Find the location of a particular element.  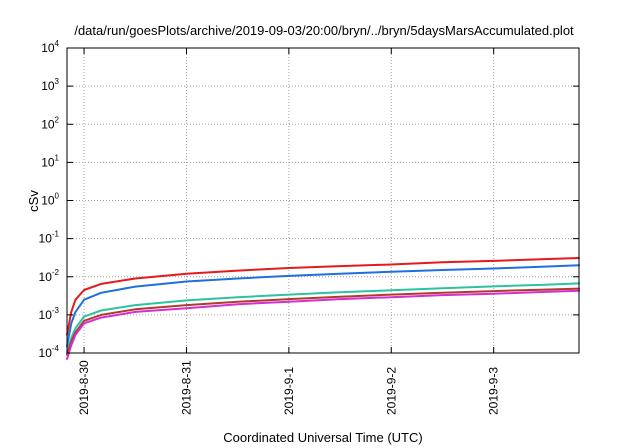

y-tick-label: 10⁻³ is located at coordinates (49, 314).